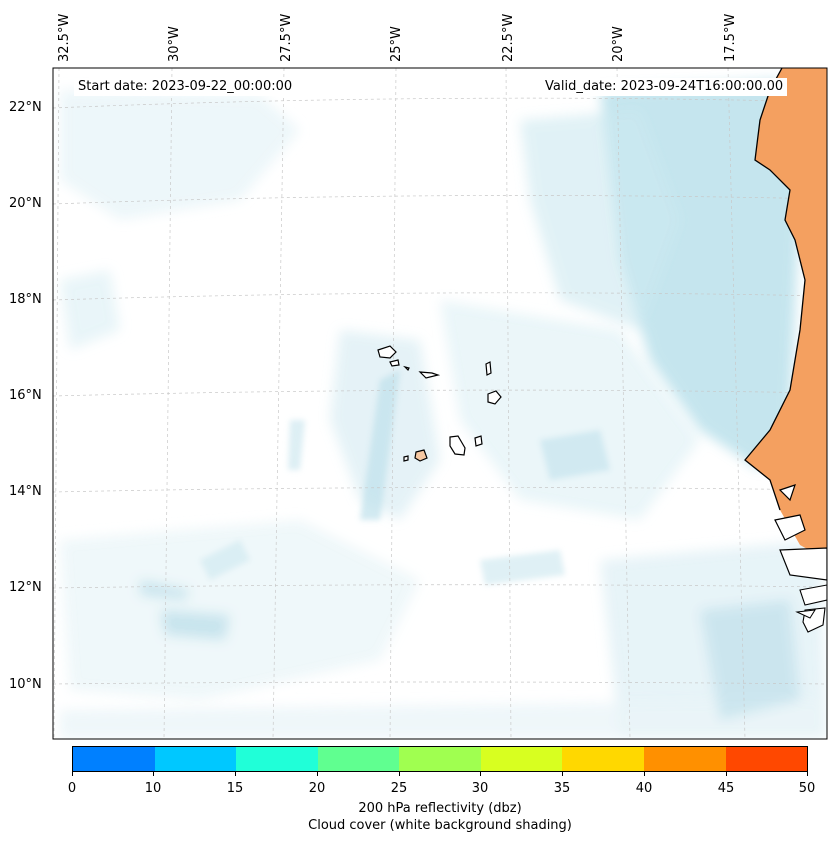  Describe the element at coordinates (440, 808) in the screenshot. I see `colorbar-title: 200 hPa reflectivity (dbz)` at that location.